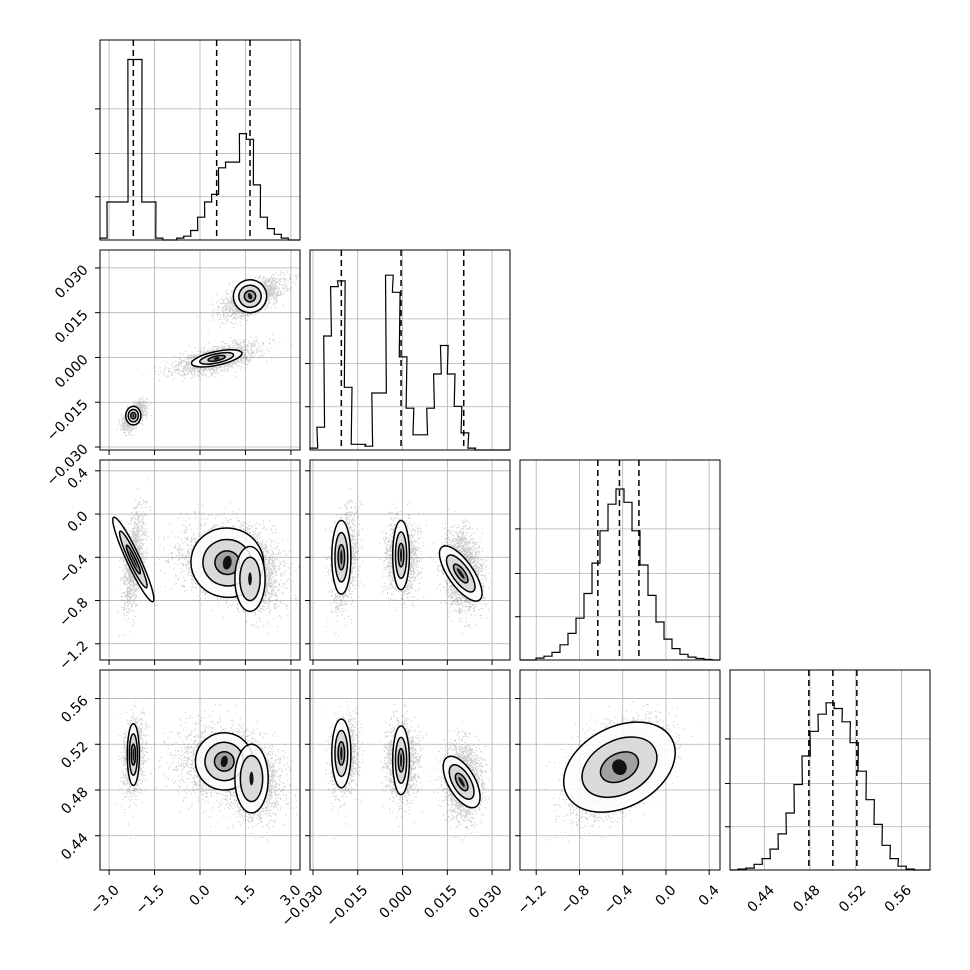  Describe the element at coordinates (761, 898) in the screenshot. I see `x-tick-label: 0.44` at that location.